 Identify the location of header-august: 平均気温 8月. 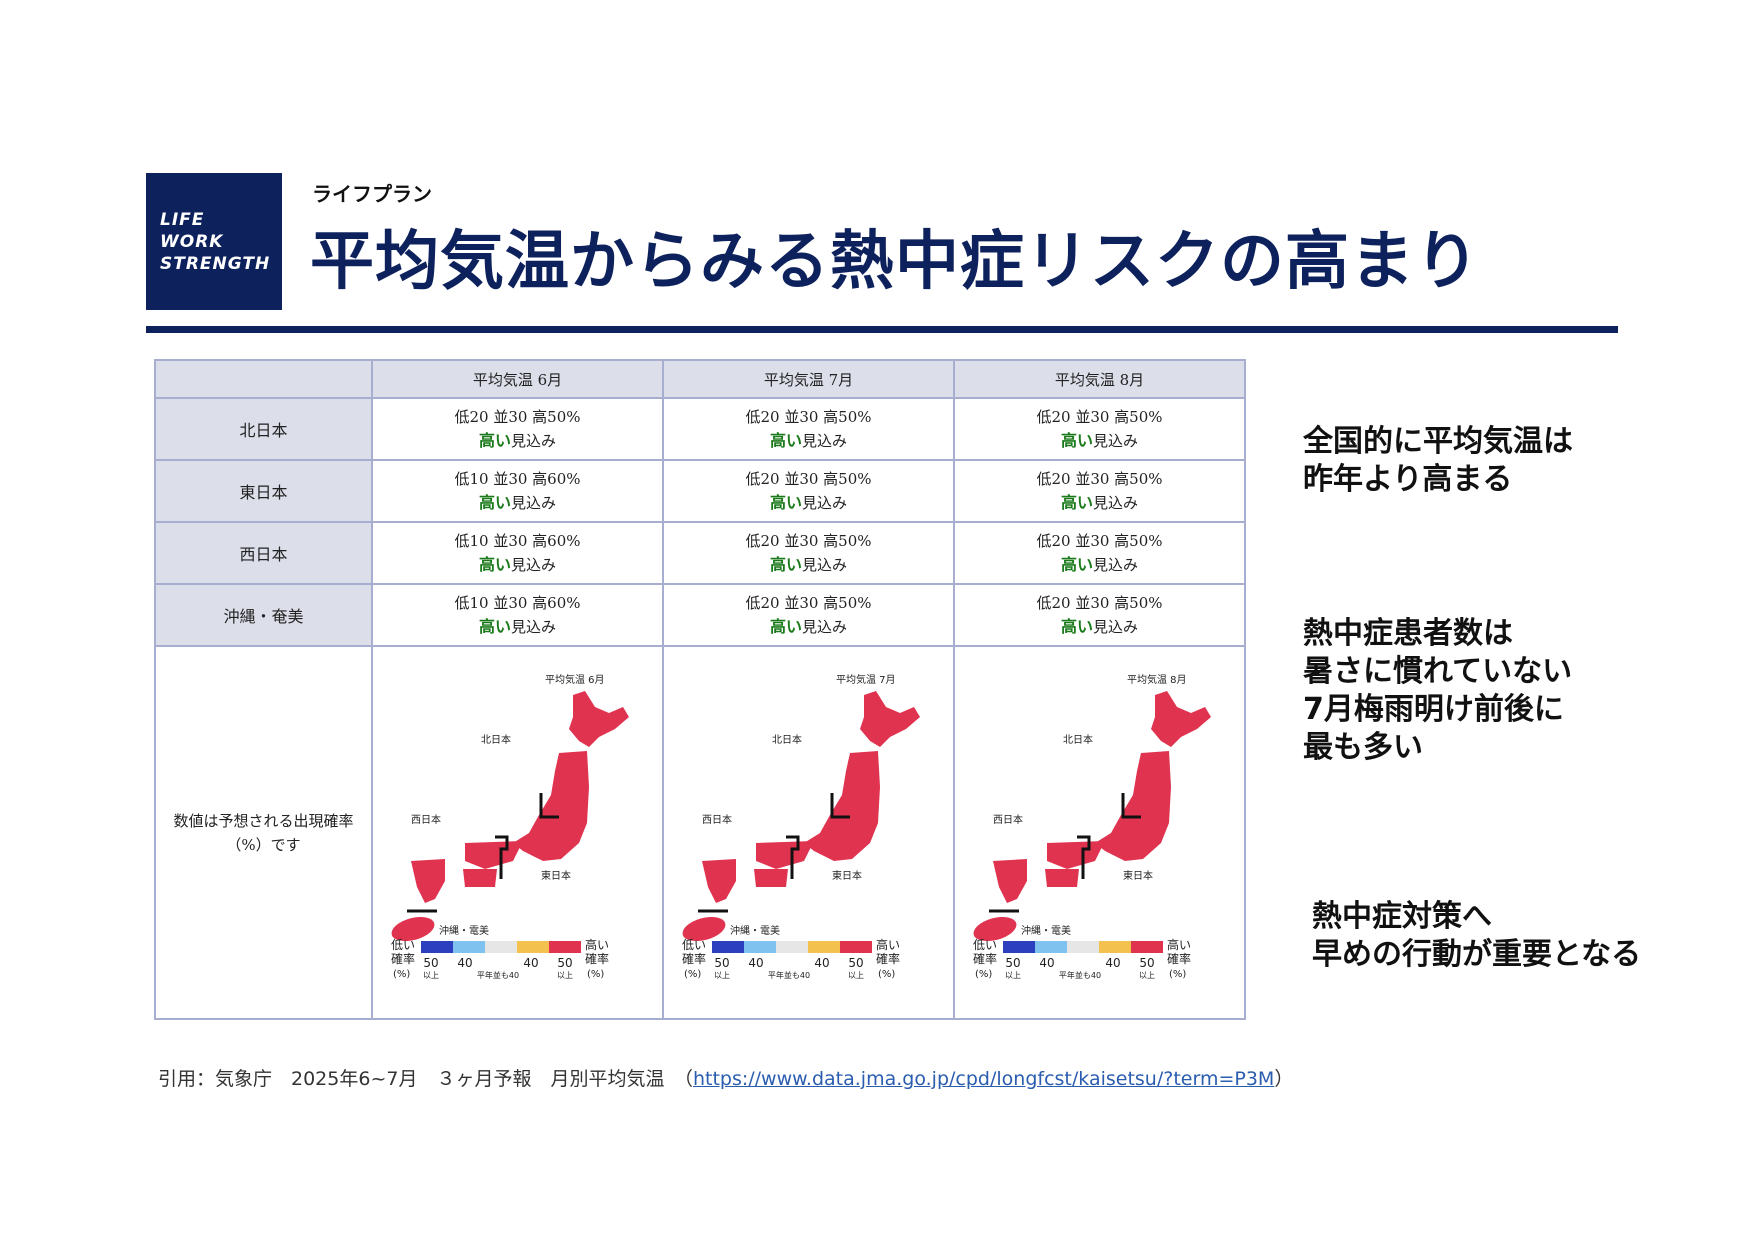
(1099, 379).